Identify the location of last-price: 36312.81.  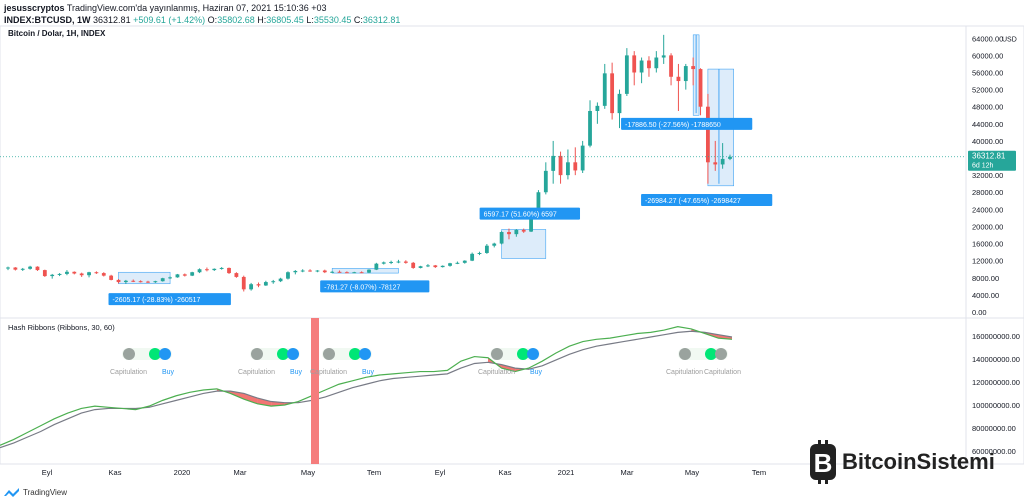
(112, 20).